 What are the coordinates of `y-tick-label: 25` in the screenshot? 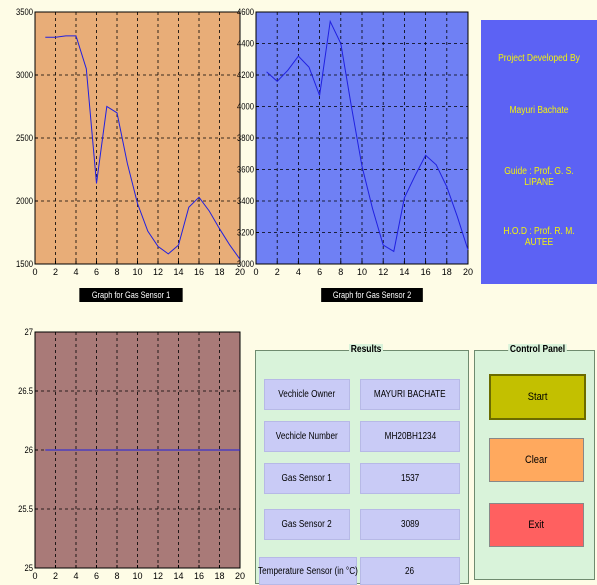 It's located at (28, 567).